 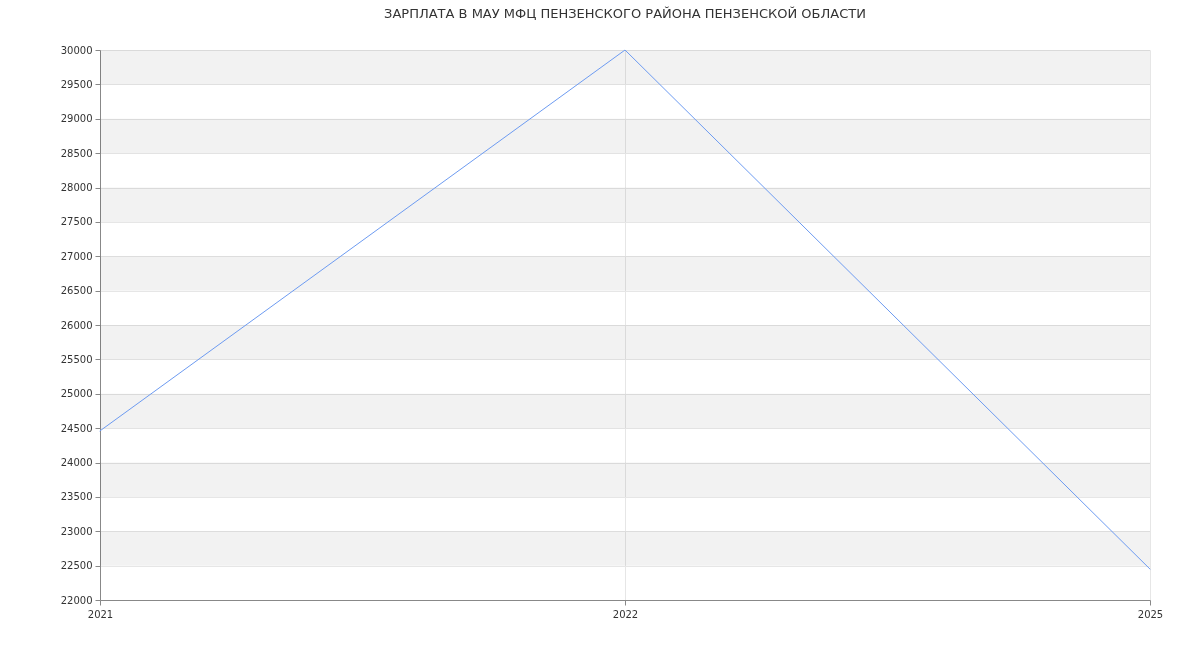 What do you see at coordinates (76, 153) in the screenshot?
I see `y-tick-label: 28500` at bounding box center [76, 153].